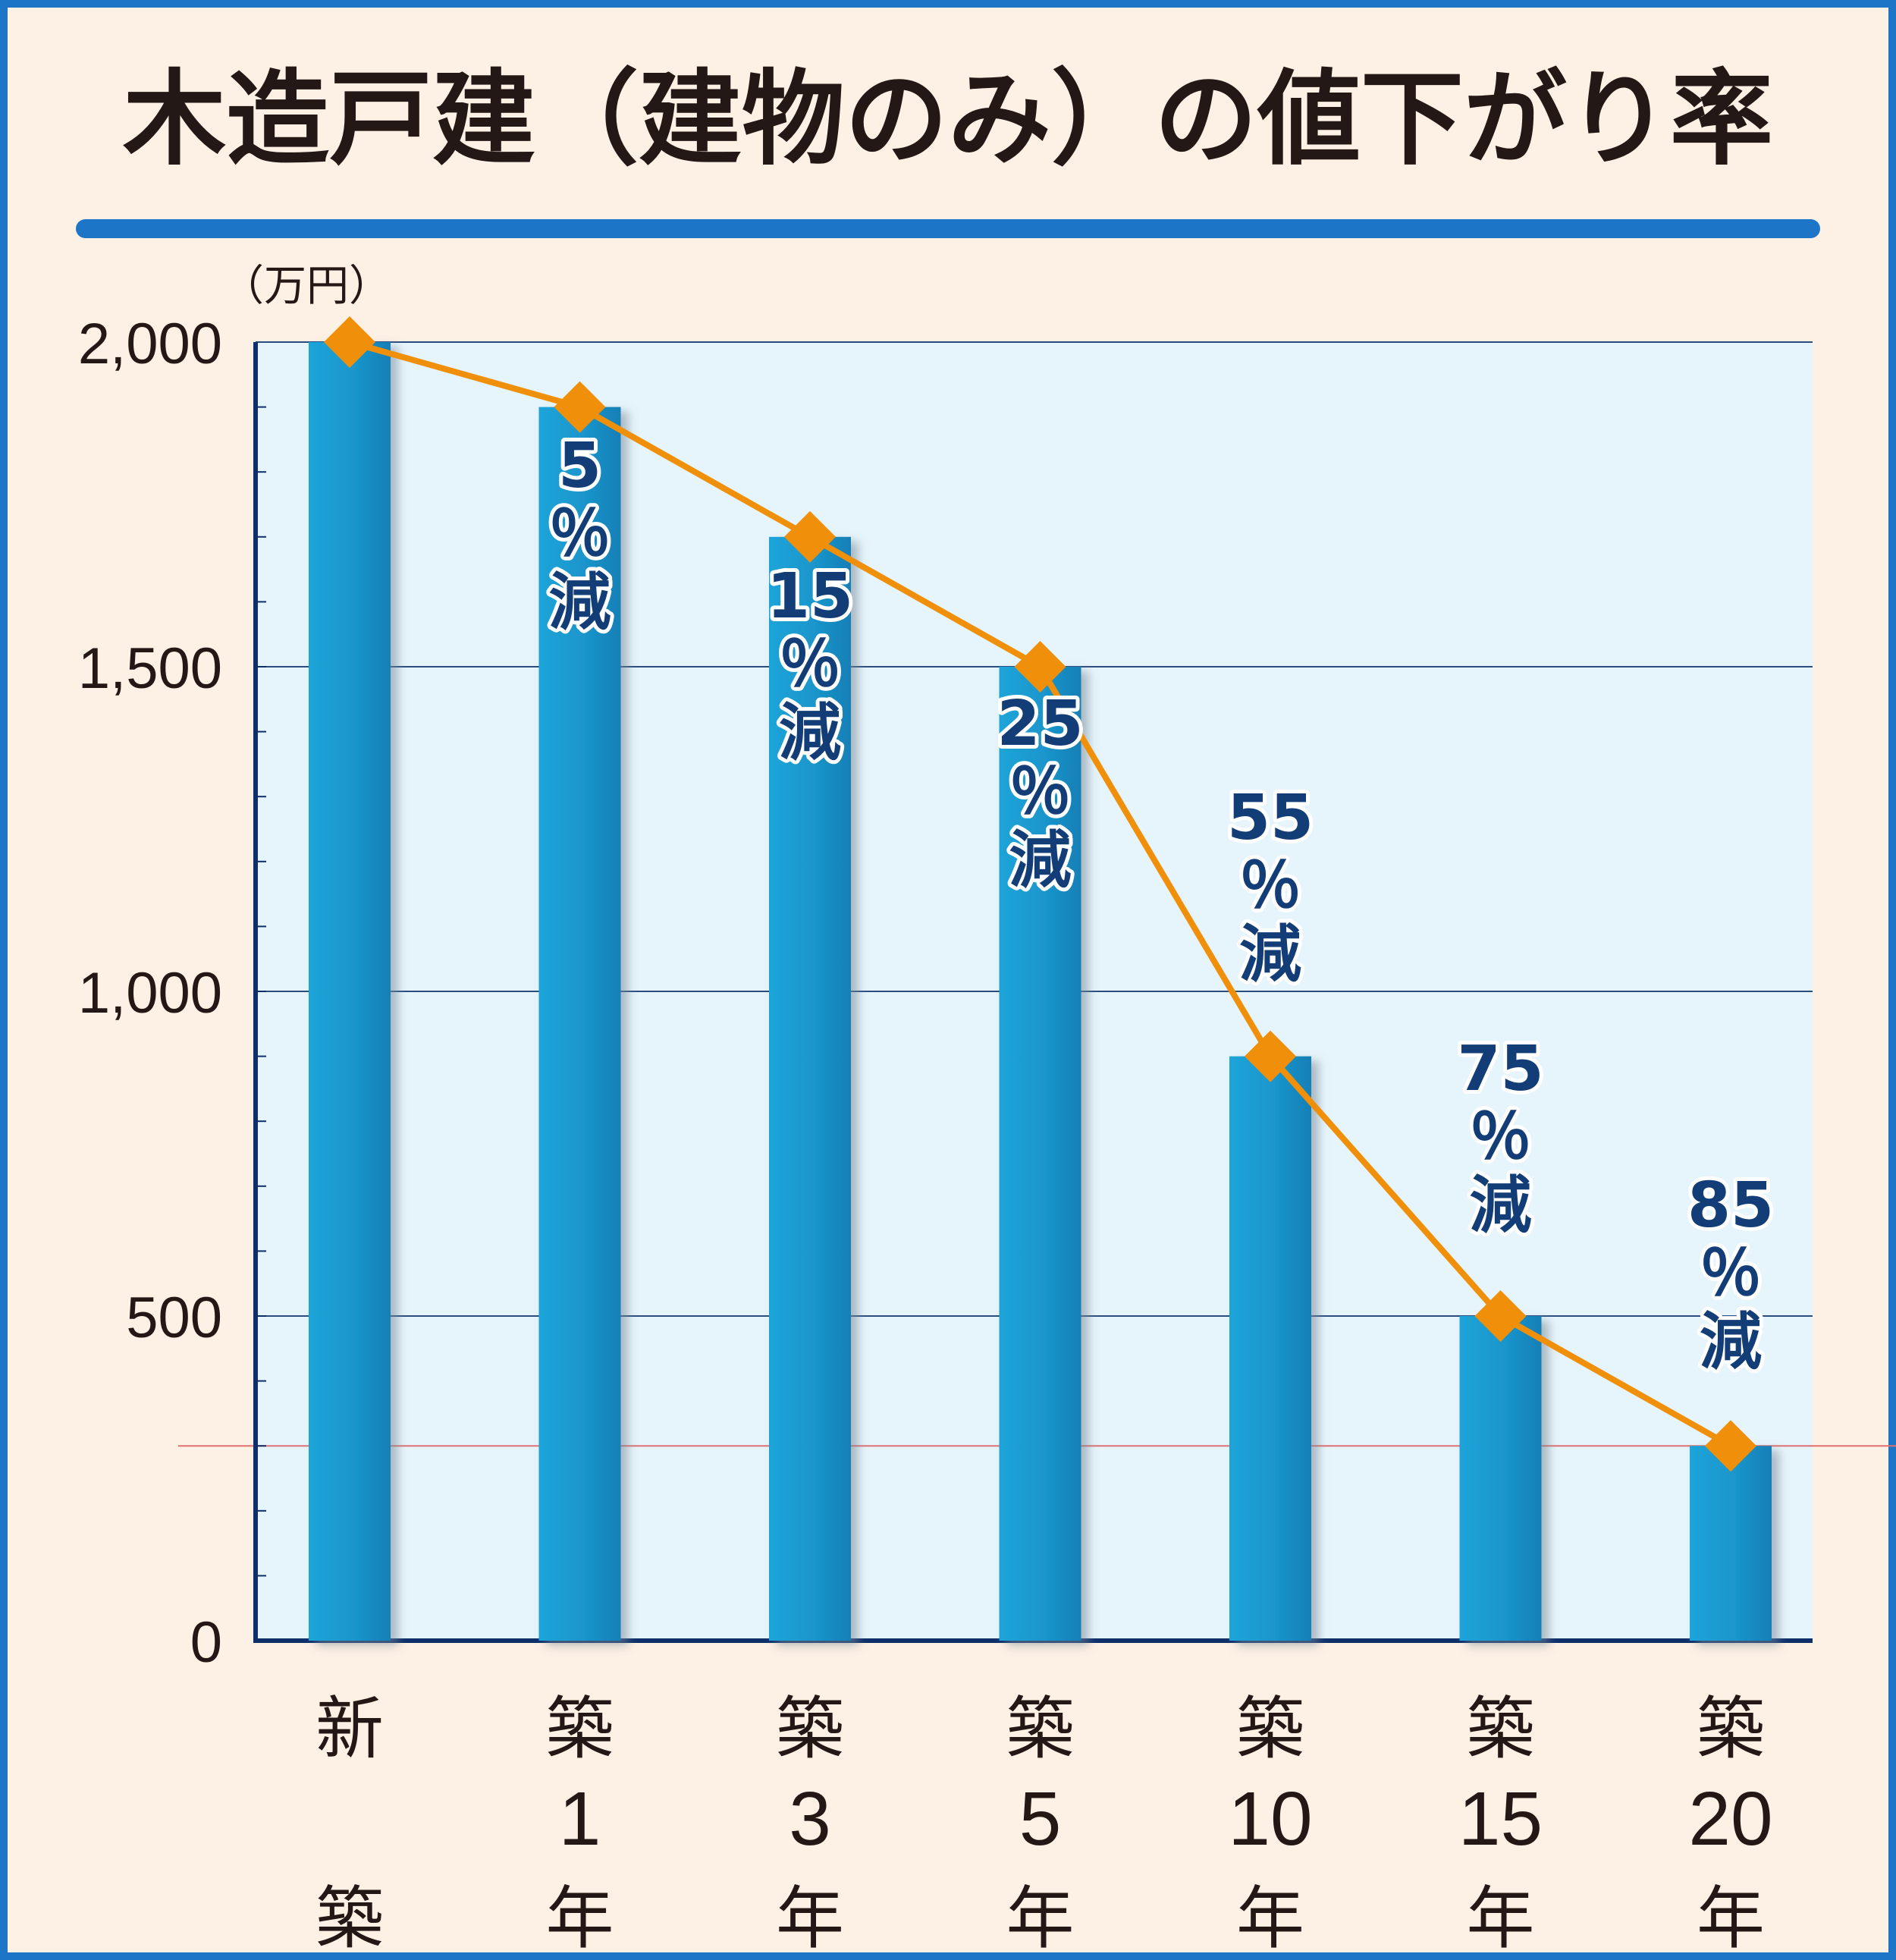 The image size is (1896, 1960). I want to click on annotation-text: 75, so click(1500, 1069).